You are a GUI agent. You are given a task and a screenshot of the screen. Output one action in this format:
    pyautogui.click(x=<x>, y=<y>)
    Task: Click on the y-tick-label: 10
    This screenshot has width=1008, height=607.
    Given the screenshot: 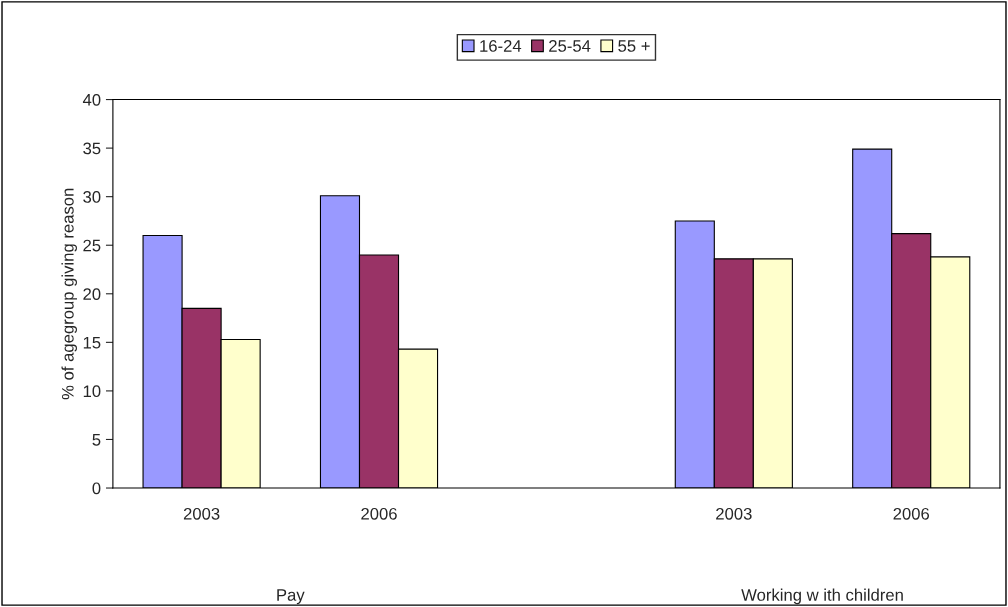 What is the action you would take?
    pyautogui.click(x=92, y=391)
    